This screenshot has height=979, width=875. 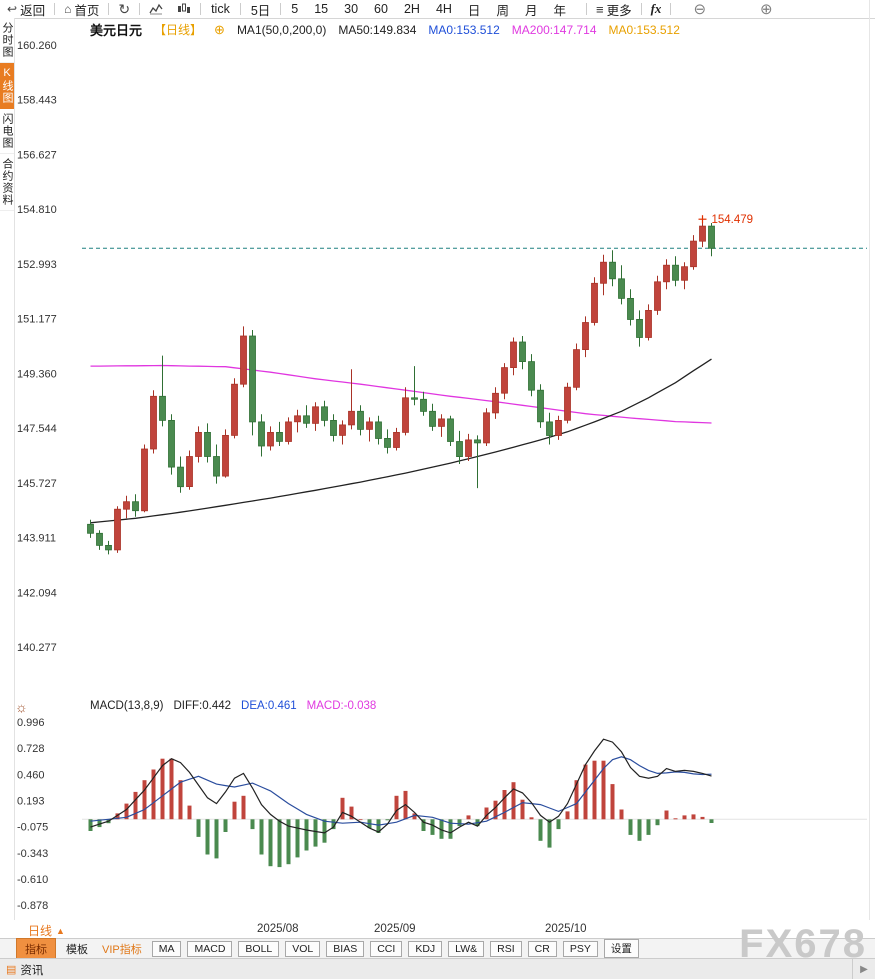 What do you see at coordinates (425, 948) in the screenshot?
I see `tab-kdj: KDJ` at bounding box center [425, 948].